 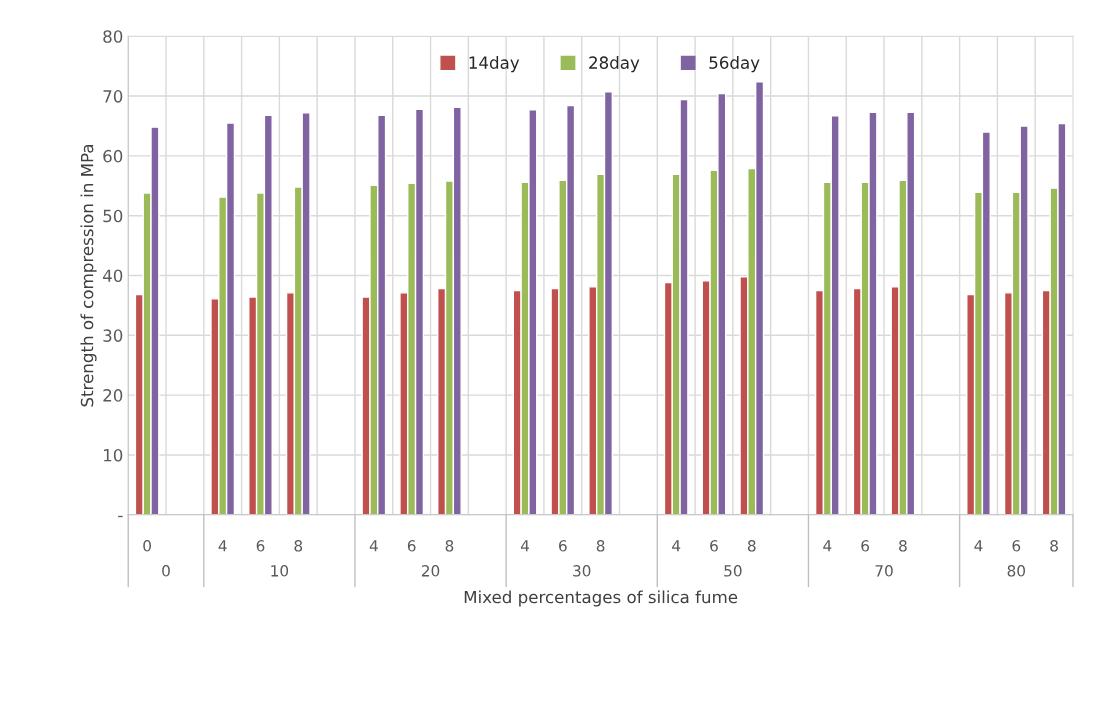 What do you see at coordinates (733, 571) in the screenshot?
I see `text: 50` at bounding box center [733, 571].